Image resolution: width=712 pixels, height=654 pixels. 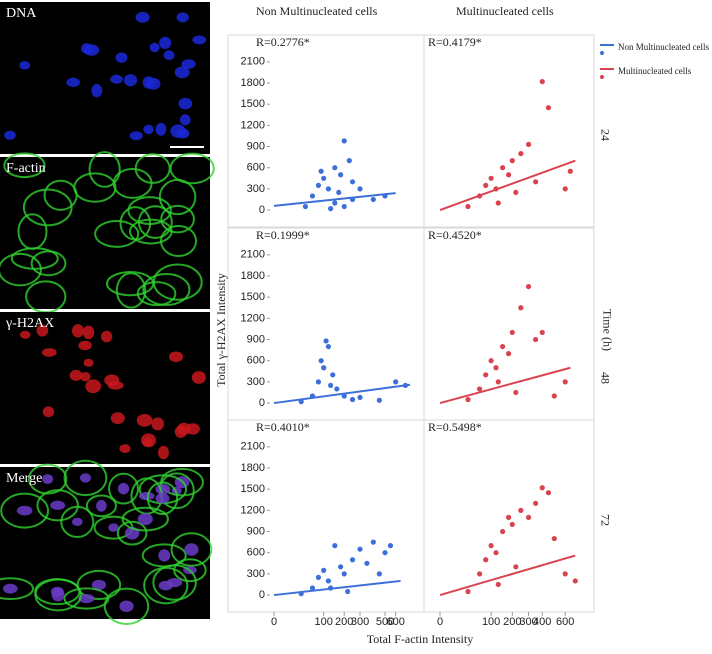 What do you see at coordinates (253, 510) in the screenshot?
I see `y-tick-label: 1200` at bounding box center [253, 510].